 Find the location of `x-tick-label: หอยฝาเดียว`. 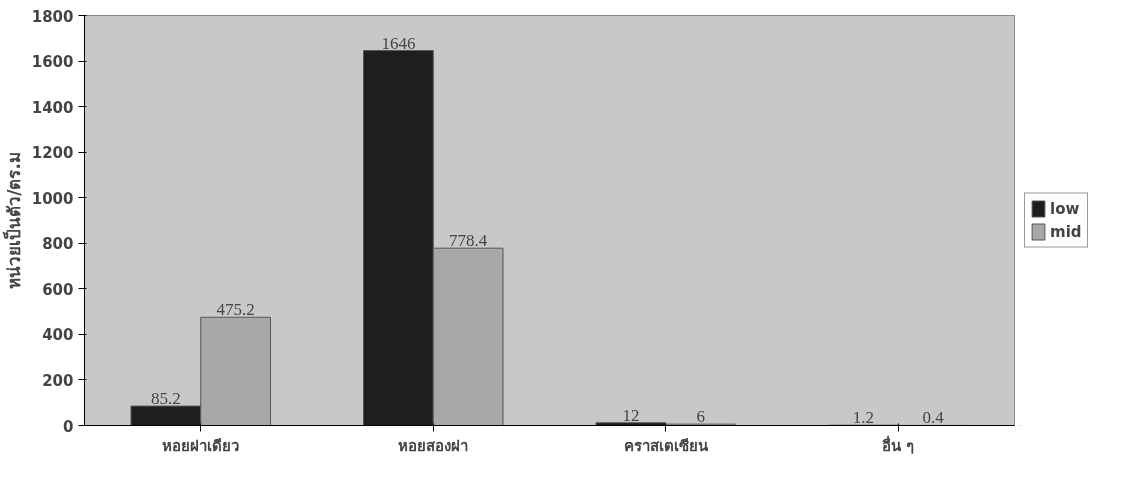

x-tick-label: หอยฝาเดียว is located at coordinates (201, 445).